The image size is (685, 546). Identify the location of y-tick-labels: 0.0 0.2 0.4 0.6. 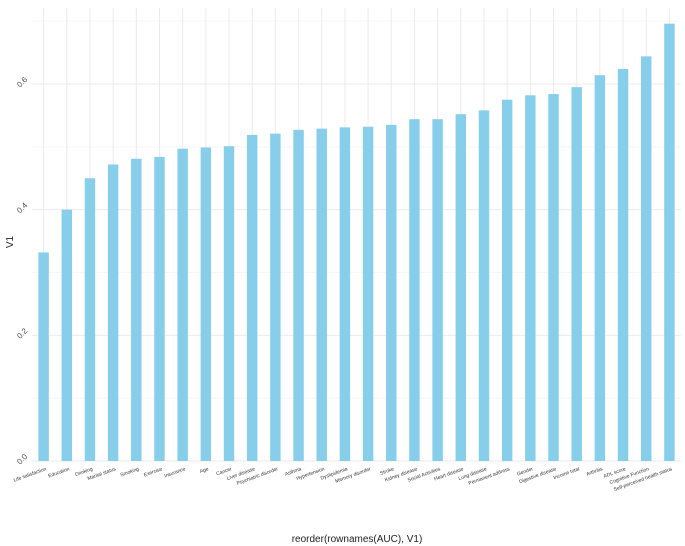
(22, 271).